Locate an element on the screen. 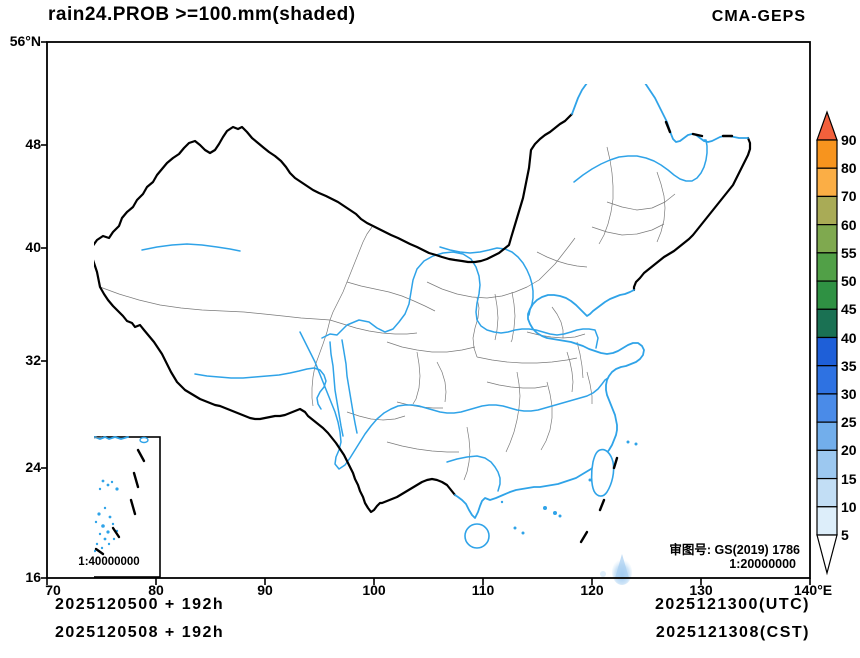 Image resolution: width=860 pixels, height=658 pixels. x-axis-tick-label: 80 is located at coordinates (156, 590).